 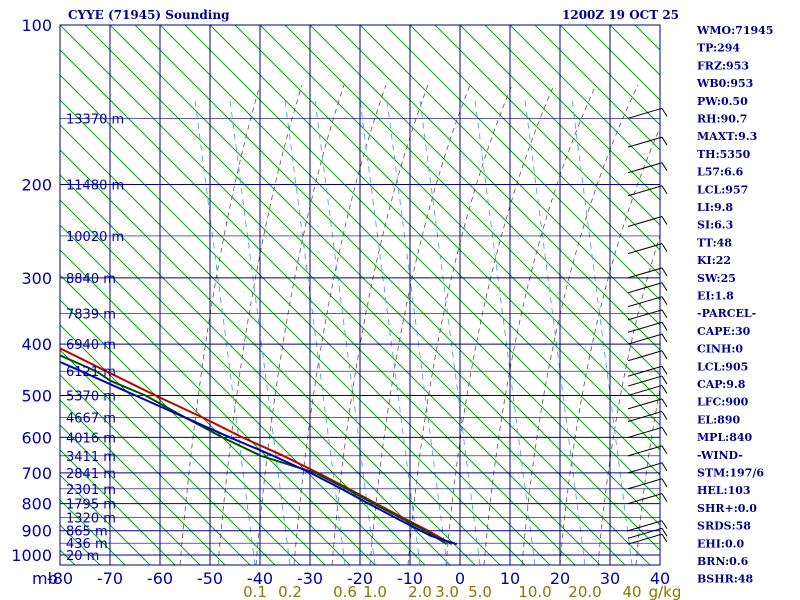 What do you see at coordinates (82, 556) in the screenshot?
I see `height-label: 20 m` at bounding box center [82, 556].